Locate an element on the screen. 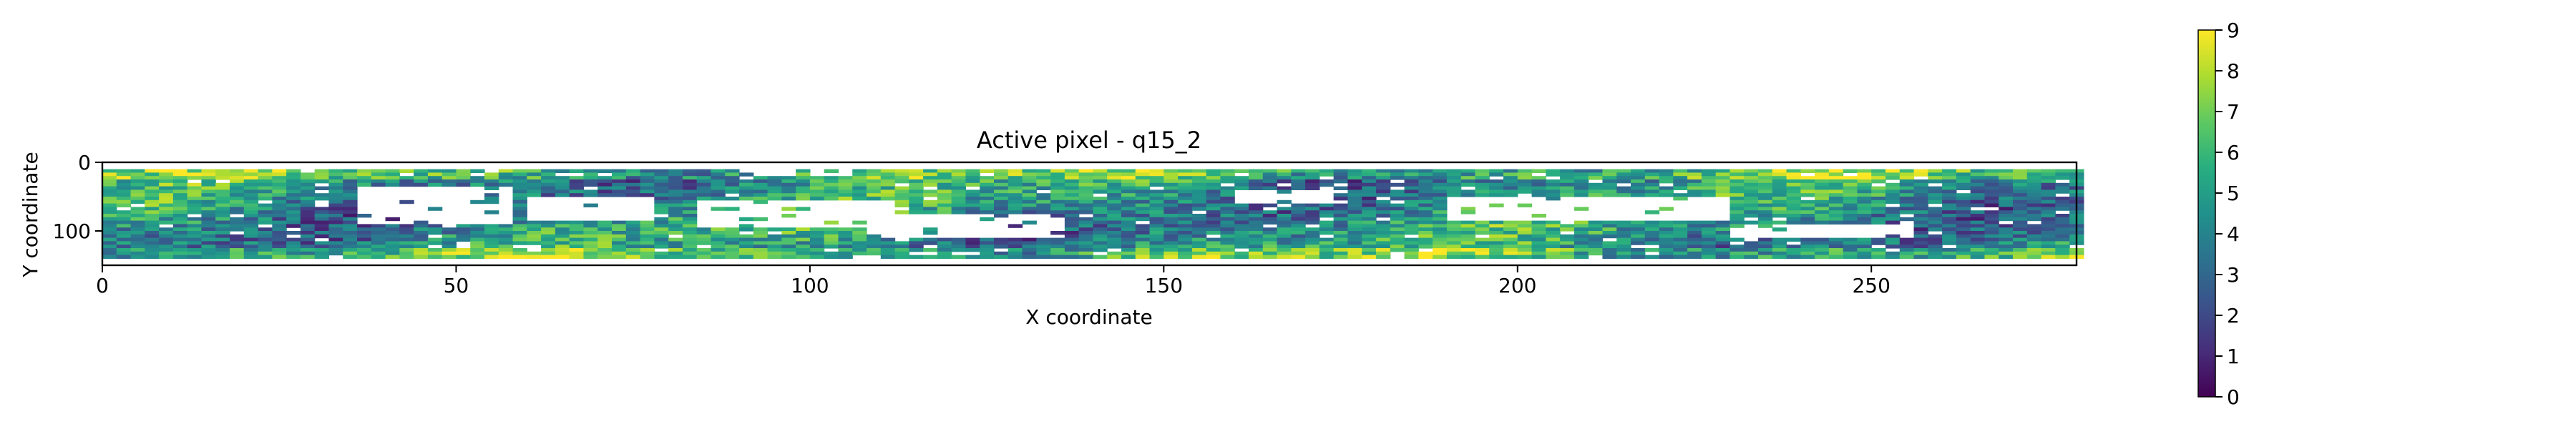 This screenshot has width=2576, height=429. colorbar-tick-label: 5 is located at coordinates (2233, 193).